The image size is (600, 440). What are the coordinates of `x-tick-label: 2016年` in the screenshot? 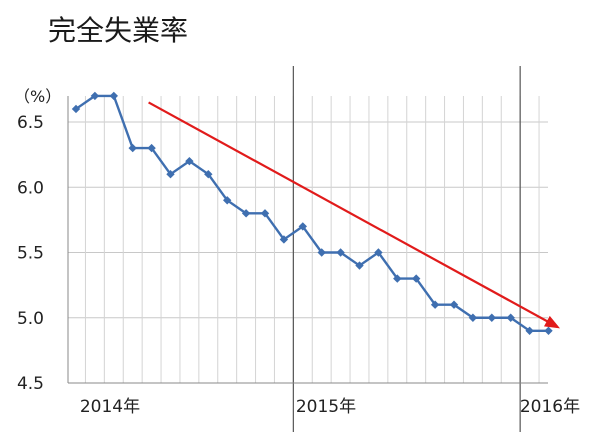 It's located at (550, 407).